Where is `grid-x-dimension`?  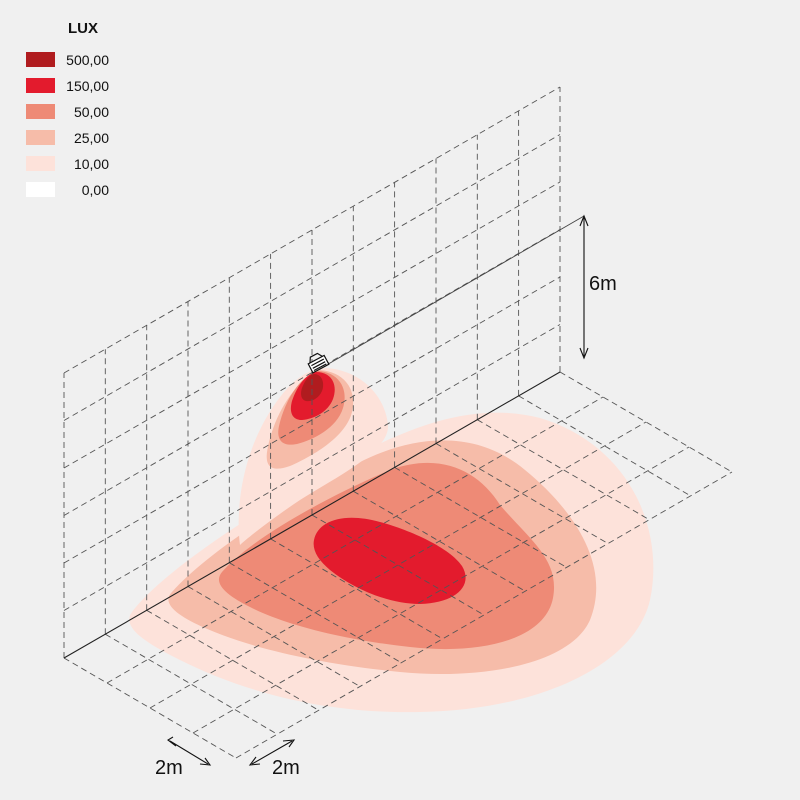
grid-x-dimension is located at coordinates (189, 751).